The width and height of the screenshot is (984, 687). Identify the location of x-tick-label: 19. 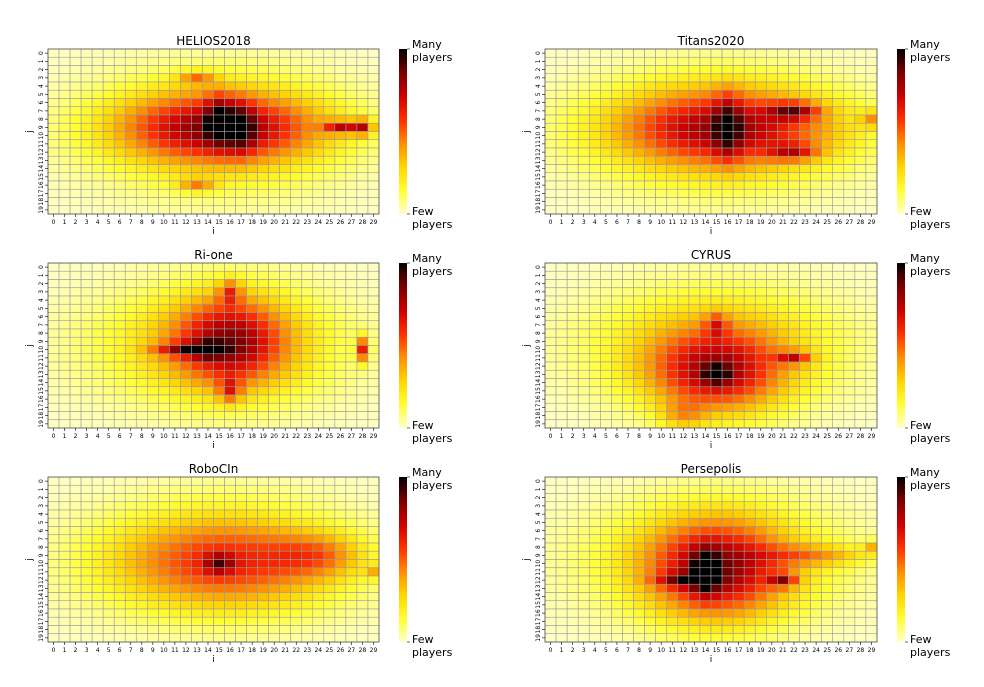
(761, 222).